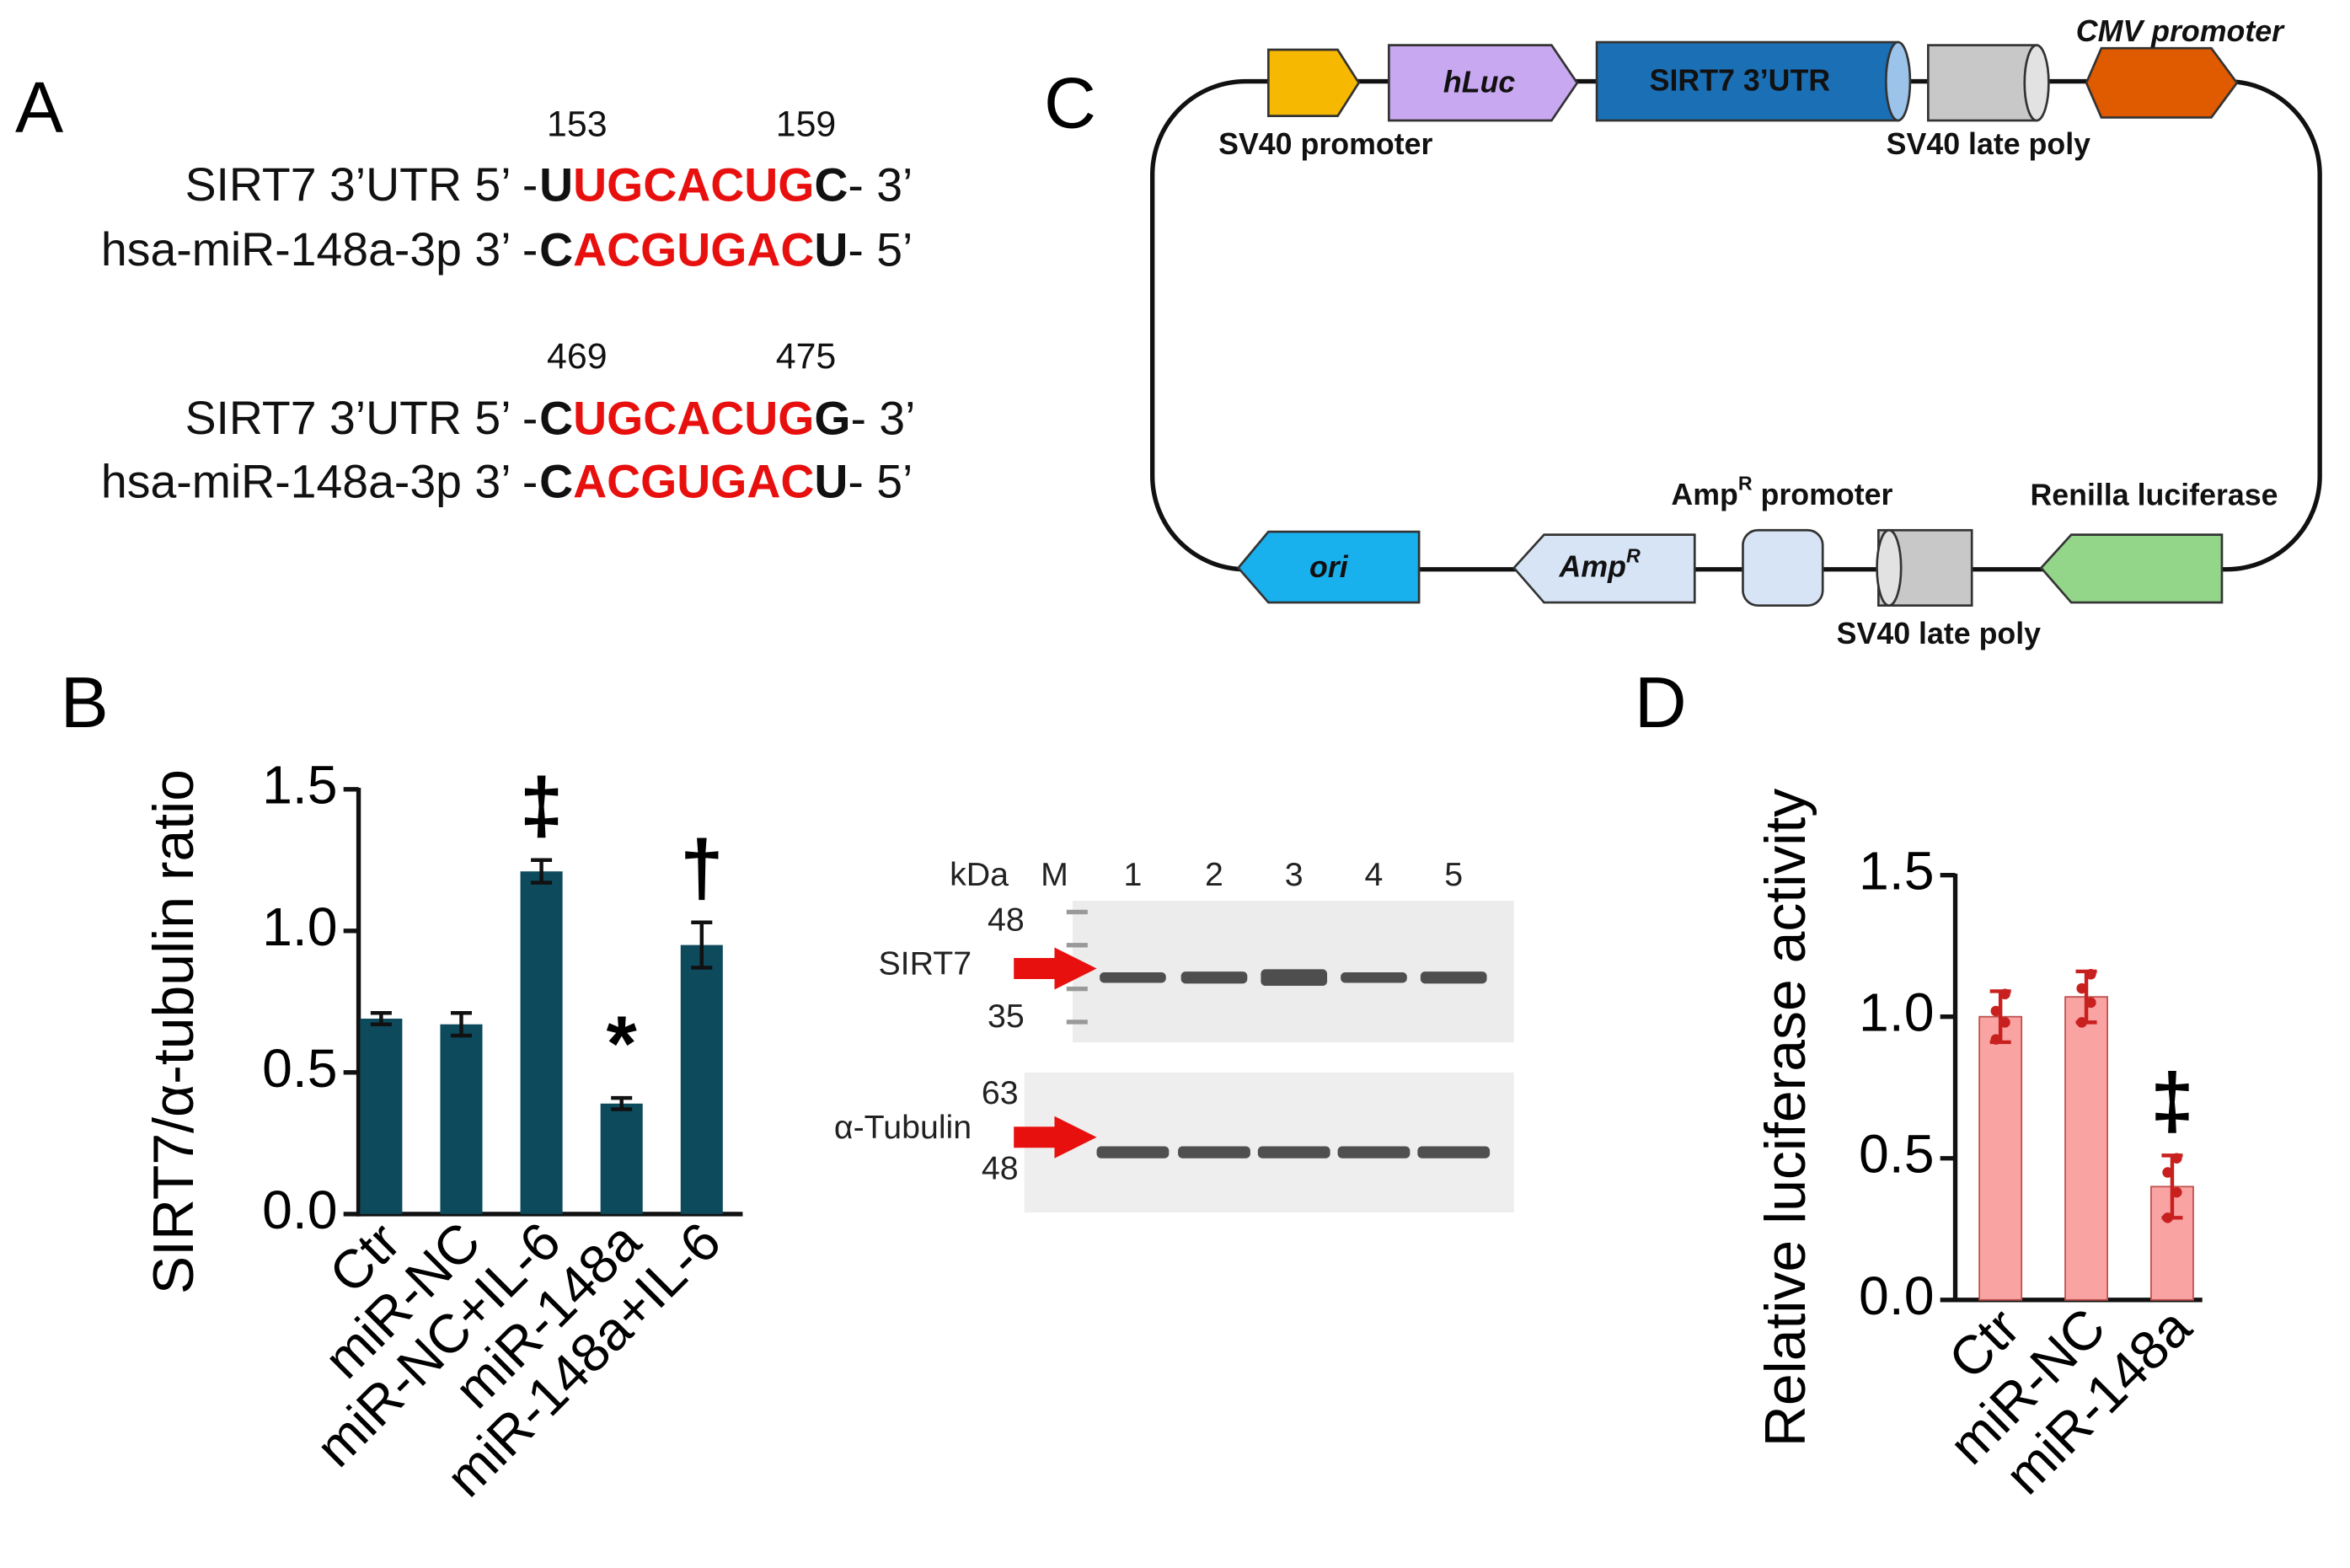  I want to click on y-axis-label: SIRT7/α-tubulin ratio, so click(174, 1031).